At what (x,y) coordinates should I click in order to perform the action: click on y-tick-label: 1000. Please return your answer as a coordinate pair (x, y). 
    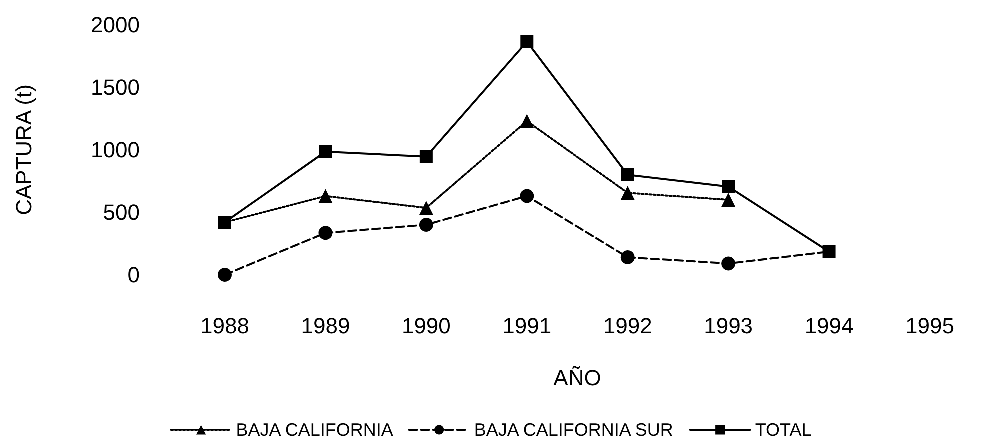
    Looking at the image, I should click on (115, 150).